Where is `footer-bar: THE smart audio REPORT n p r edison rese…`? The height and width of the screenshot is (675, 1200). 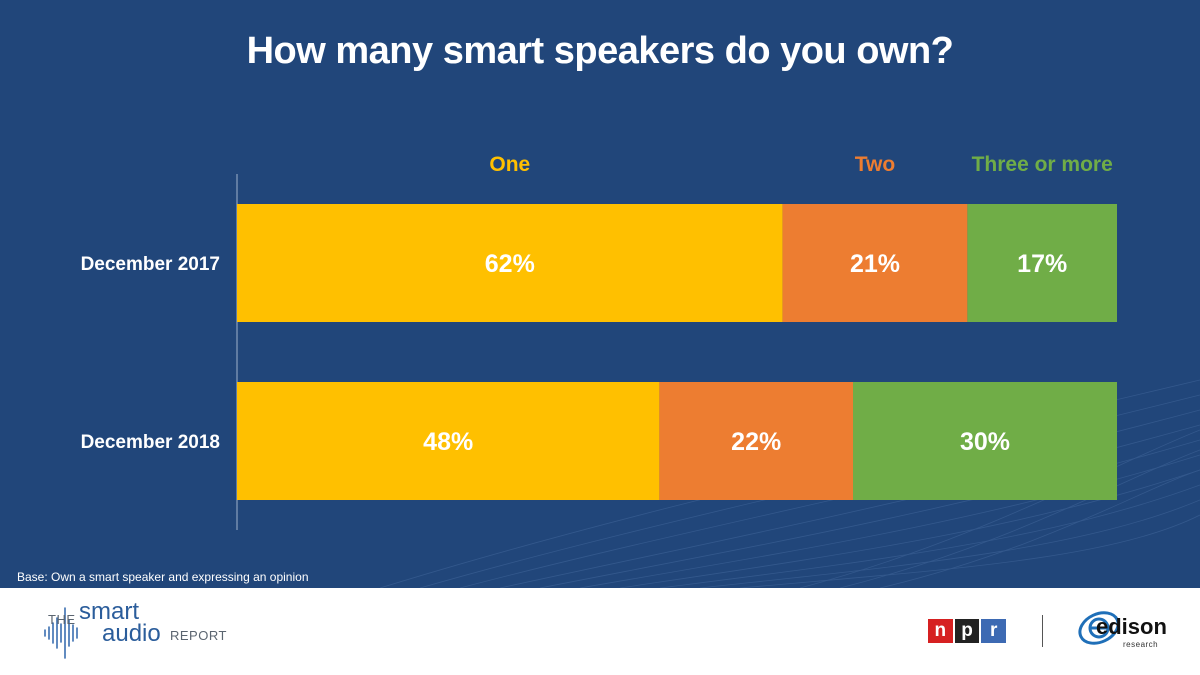
footer-bar: THE smart audio REPORT n p r edison rese… is located at coordinates (600, 631).